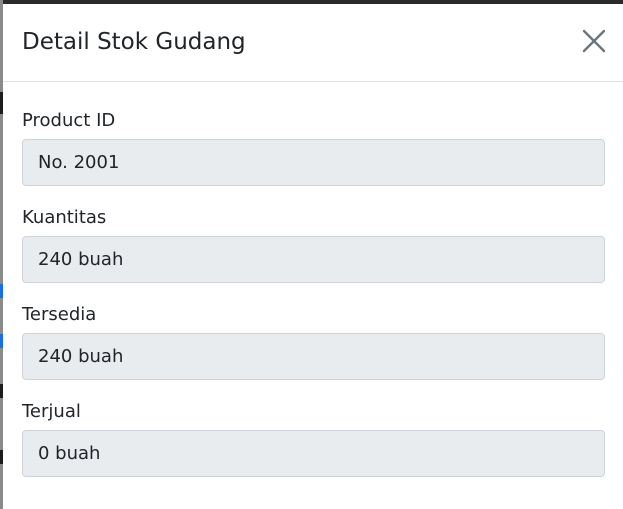 Image resolution: width=623 pixels, height=509 pixels. What do you see at coordinates (51, 411) in the screenshot?
I see `terjual-label: Terjual` at bounding box center [51, 411].